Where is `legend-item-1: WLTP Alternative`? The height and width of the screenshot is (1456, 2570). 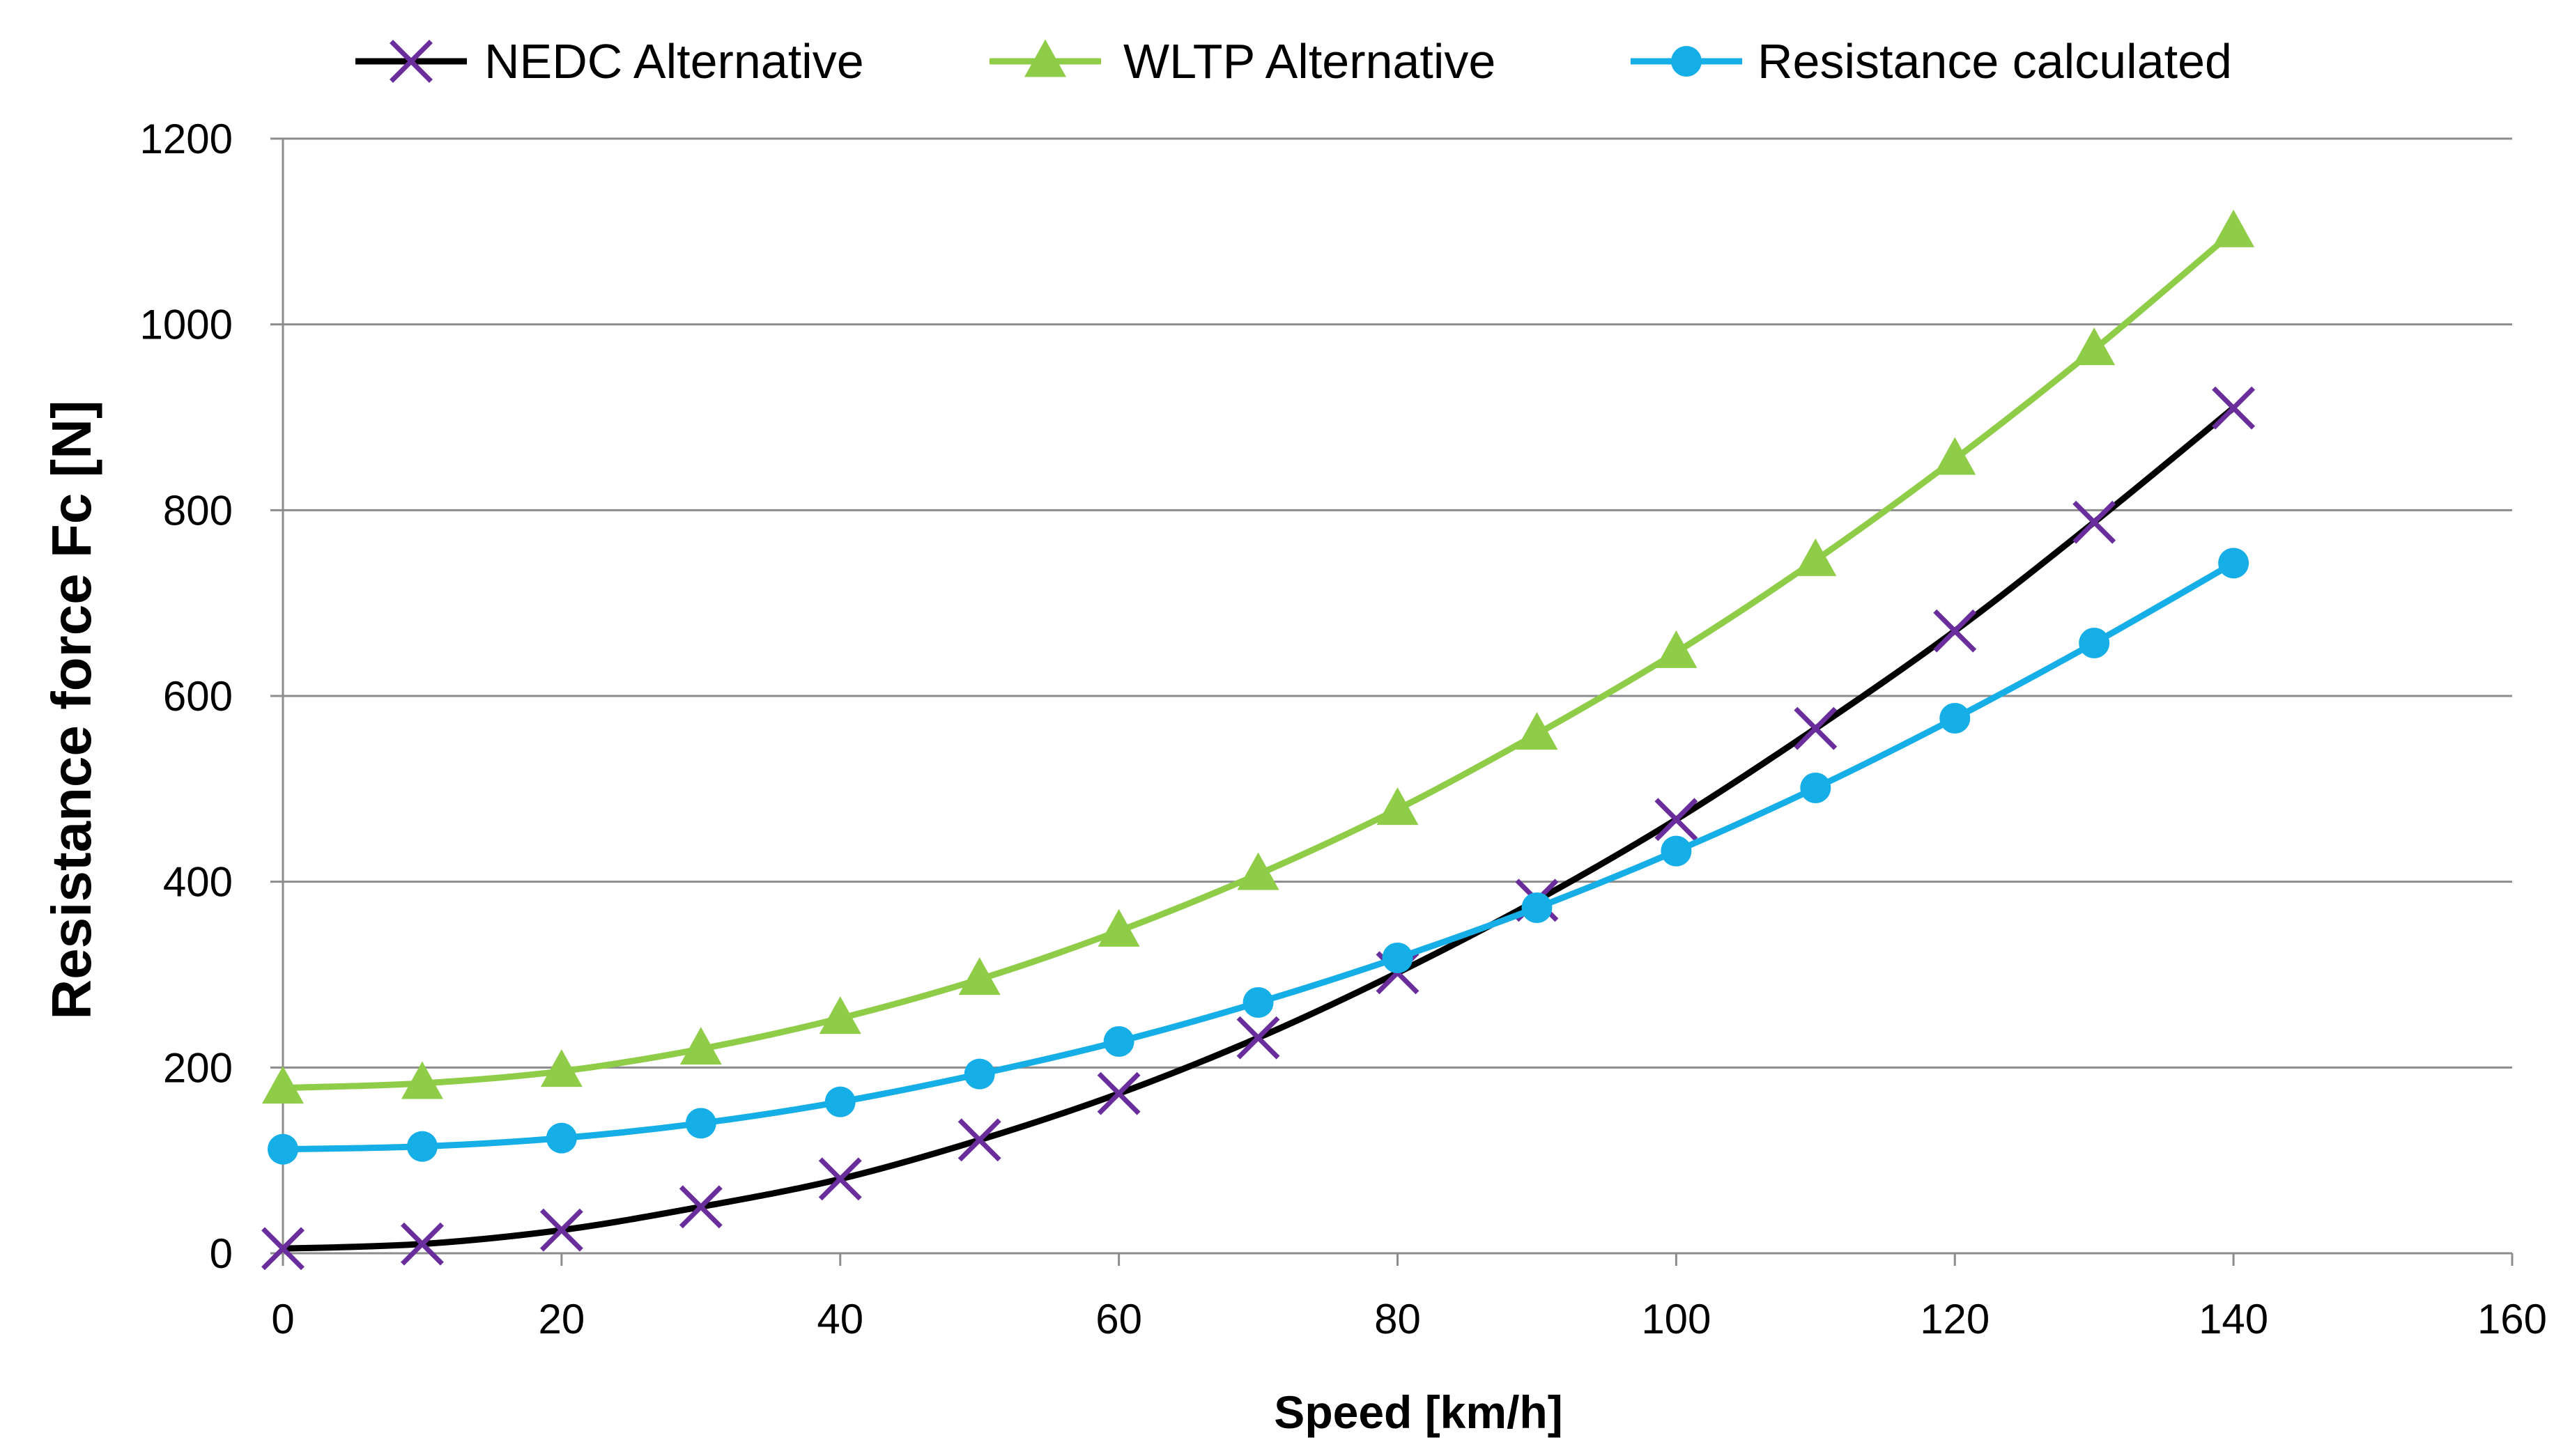 legend-item-1: WLTP Alternative is located at coordinates (1242, 61).